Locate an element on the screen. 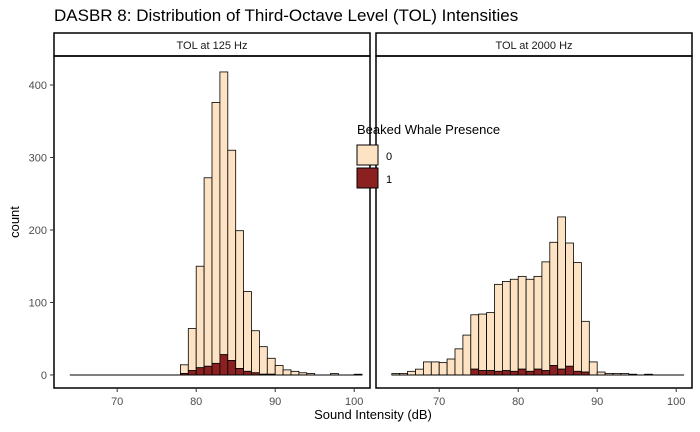 This screenshot has width=700, height=432. legend: Beaked Whale Presence 0 1 is located at coordinates (428, 155).